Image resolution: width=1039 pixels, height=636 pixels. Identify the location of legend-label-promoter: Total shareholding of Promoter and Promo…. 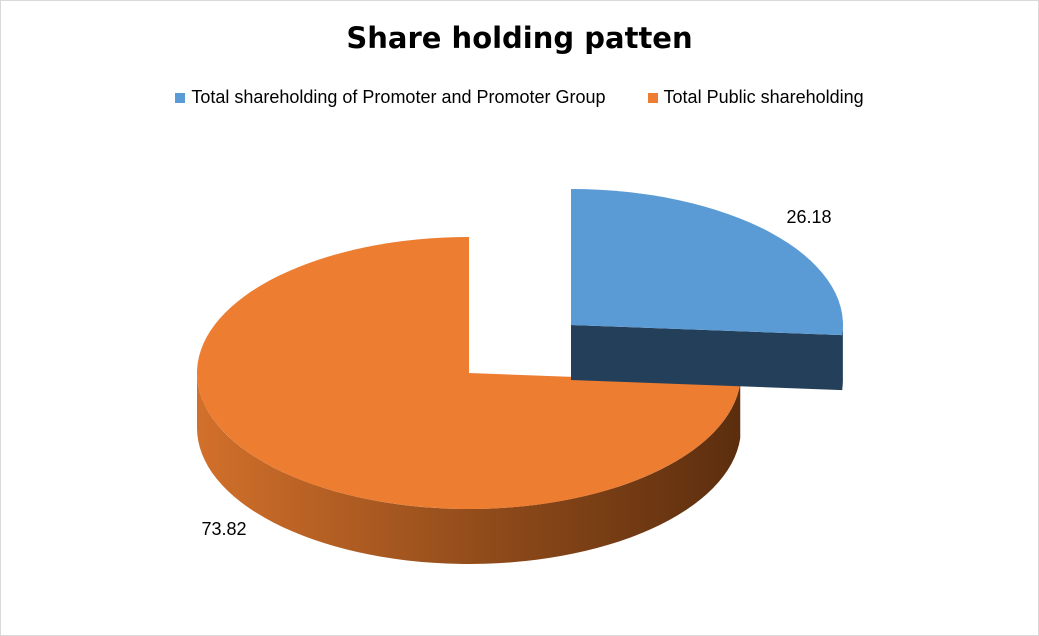
(398, 97).